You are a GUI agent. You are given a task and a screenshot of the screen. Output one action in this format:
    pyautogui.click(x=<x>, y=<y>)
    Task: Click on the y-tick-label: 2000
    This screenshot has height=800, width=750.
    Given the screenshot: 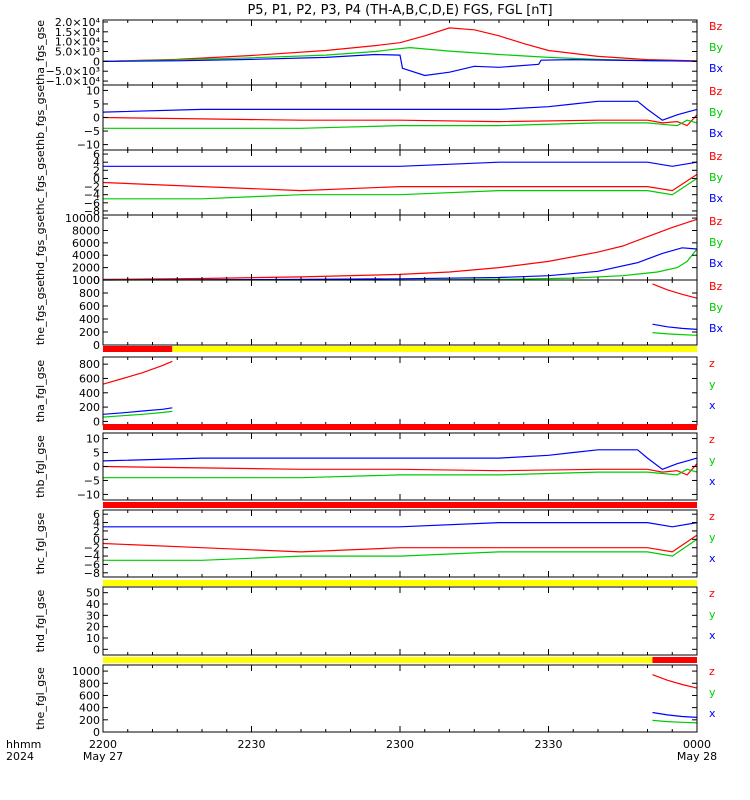 What is the action you would take?
    pyautogui.click(x=86, y=268)
    